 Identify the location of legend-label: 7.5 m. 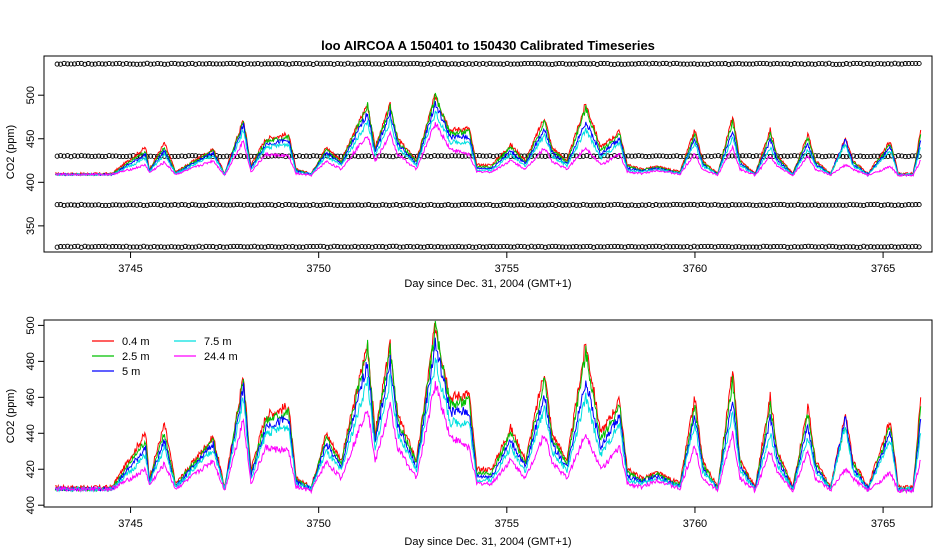
(218, 342).